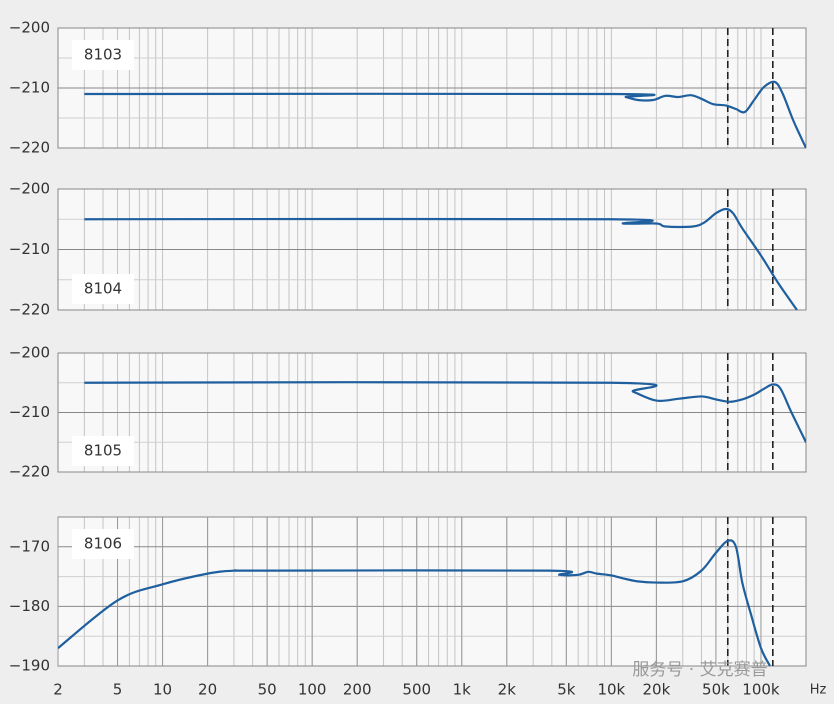 This screenshot has width=834, height=704. What do you see at coordinates (357, 690) in the screenshot?
I see `x-tick-label: 200` at bounding box center [357, 690].